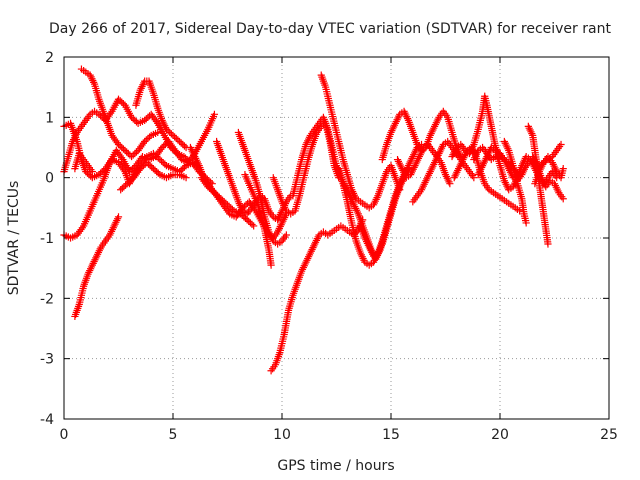  Describe the element at coordinates (47, 360) in the screenshot. I see `y-tick-label: -3` at that location.